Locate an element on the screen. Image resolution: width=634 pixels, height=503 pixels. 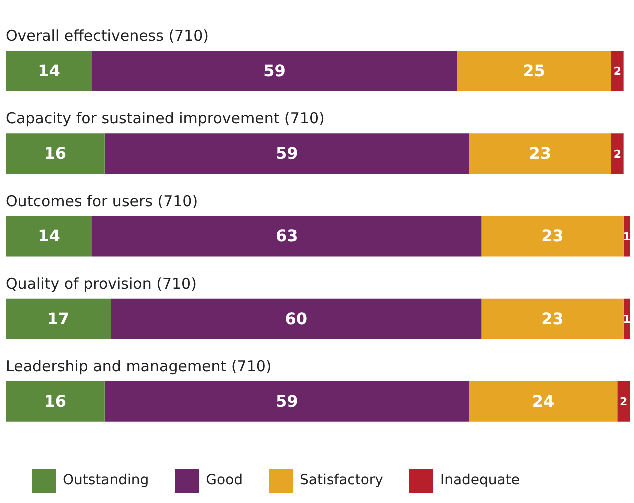
y-tick-label: Quality of provision (710) is located at coordinates (101, 283).